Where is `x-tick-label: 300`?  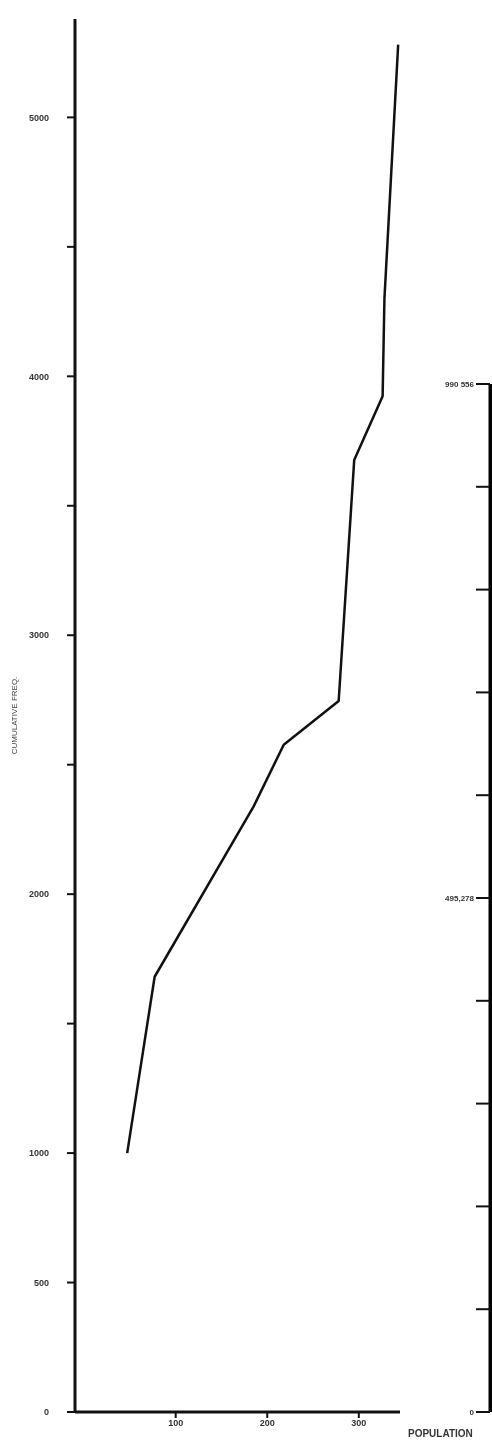 x-tick-label: 300 is located at coordinates (359, 1423).